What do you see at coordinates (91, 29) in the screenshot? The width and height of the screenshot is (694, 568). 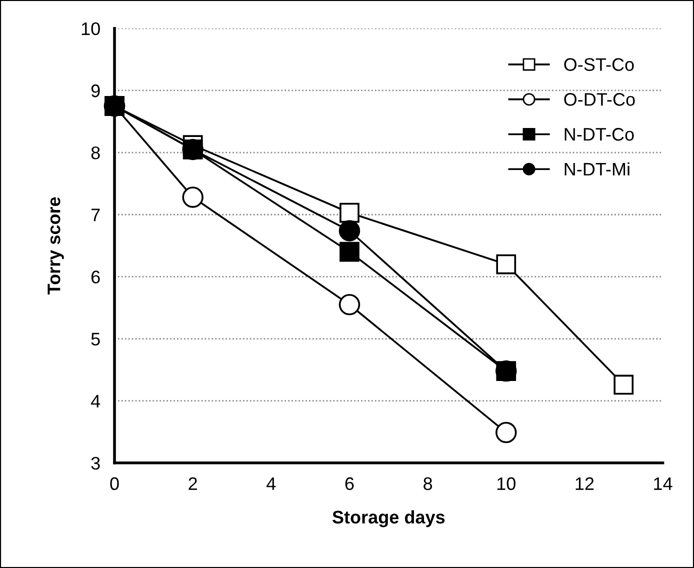 I see `y-tick-label: 10` at bounding box center [91, 29].